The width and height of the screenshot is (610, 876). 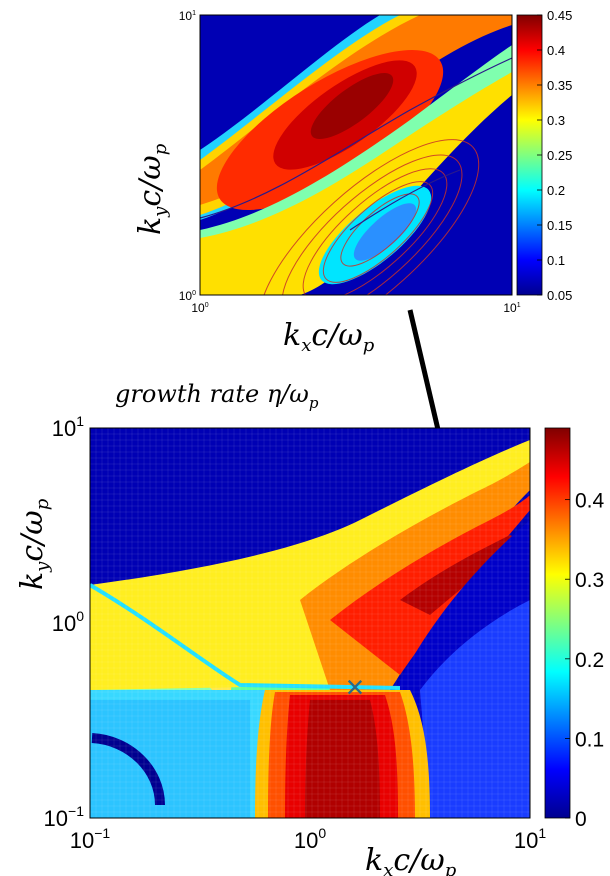 I want to click on inset-x-tick-labels: 10⁰ 10¹, so click(x=355, y=308).